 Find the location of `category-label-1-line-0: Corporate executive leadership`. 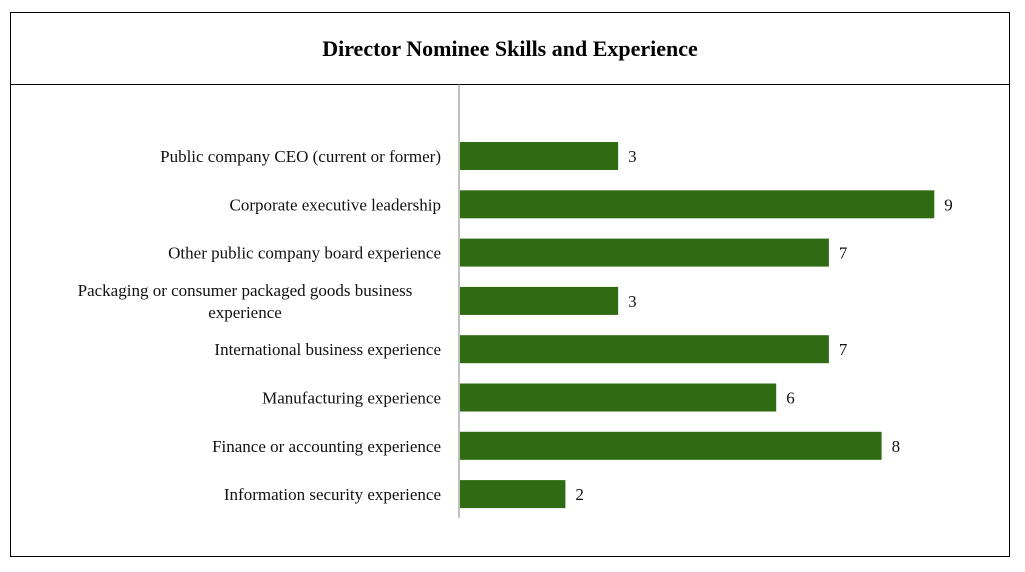

category-label-1-line-0: Corporate executive leadership is located at coordinates (335, 204).